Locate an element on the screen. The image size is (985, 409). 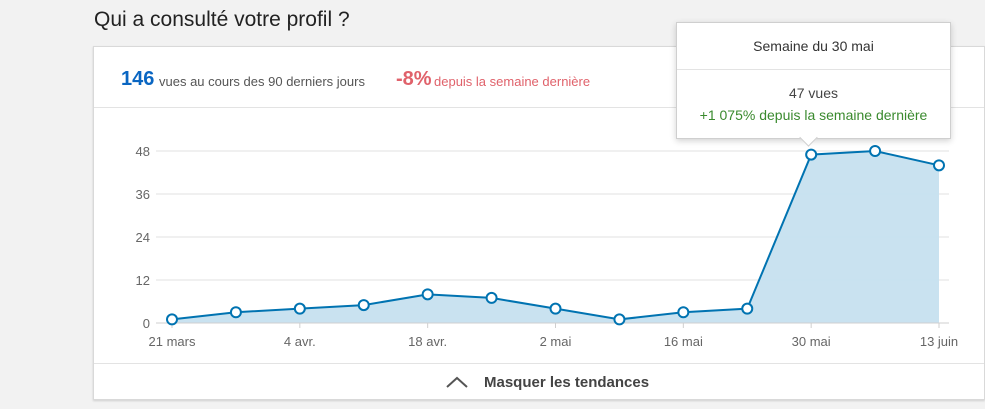
x-tick-label: 4 avr. is located at coordinates (300, 341).